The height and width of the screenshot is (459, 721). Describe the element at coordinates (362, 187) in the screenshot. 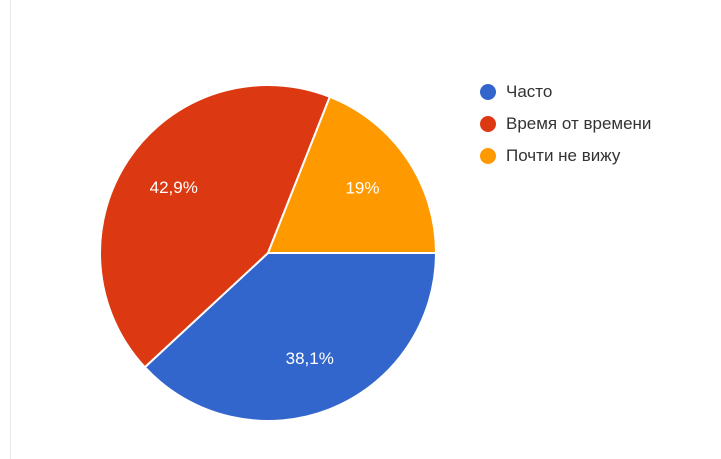

I see `data-label-pochti-ne-vizhu: 19%` at that location.